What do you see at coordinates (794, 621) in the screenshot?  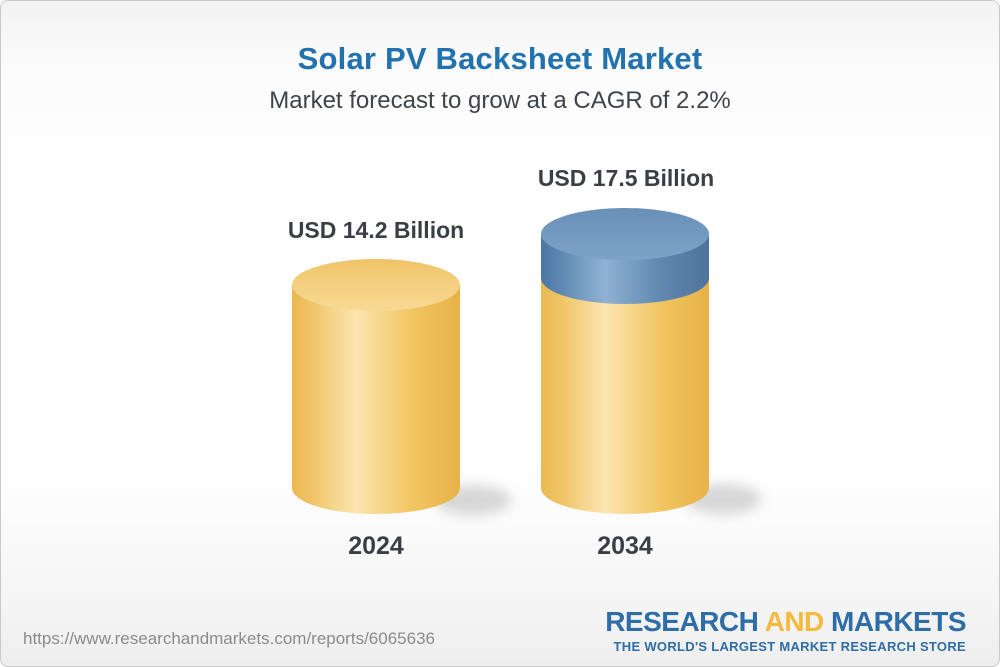 I see `logo-word-and: AND` at bounding box center [794, 621].